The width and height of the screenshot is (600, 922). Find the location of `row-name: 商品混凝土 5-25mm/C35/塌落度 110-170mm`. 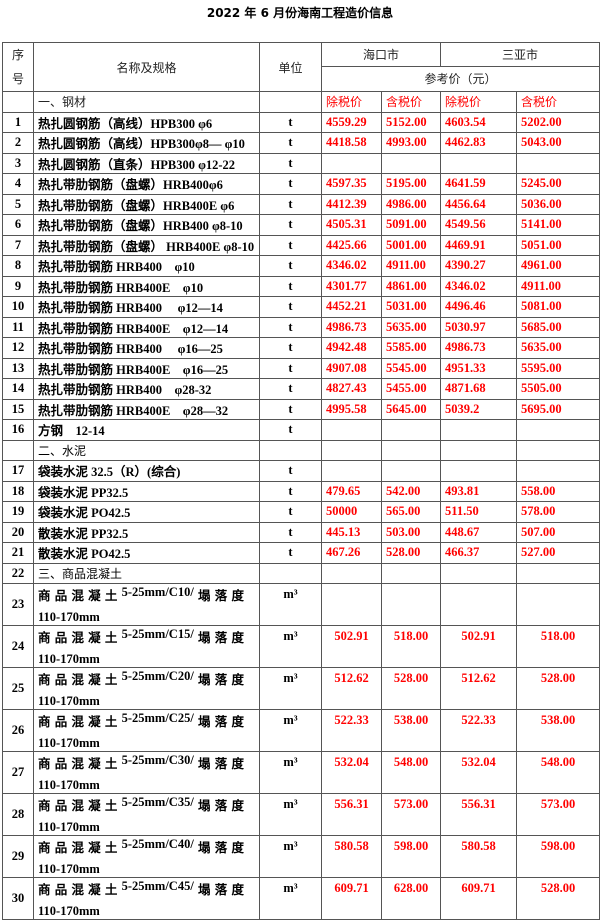

row-name: 商品混凝土 5-25mm/C35/塌落度 110-170mm is located at coordinates (146, 814).